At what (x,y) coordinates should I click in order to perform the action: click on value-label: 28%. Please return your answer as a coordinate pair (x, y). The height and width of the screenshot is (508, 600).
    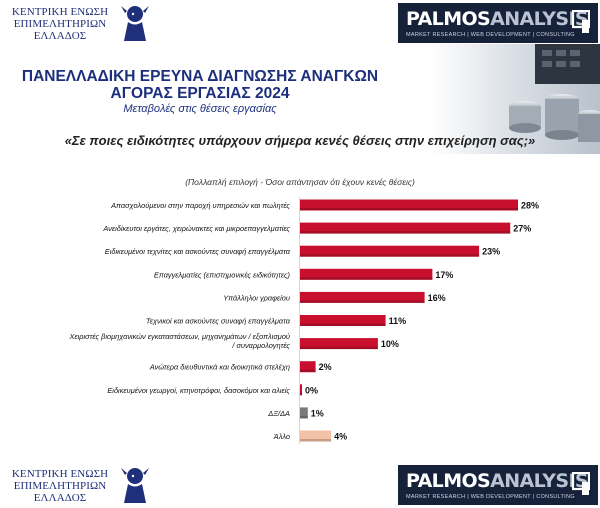
    Looking at the image, I should click on (530, 206).